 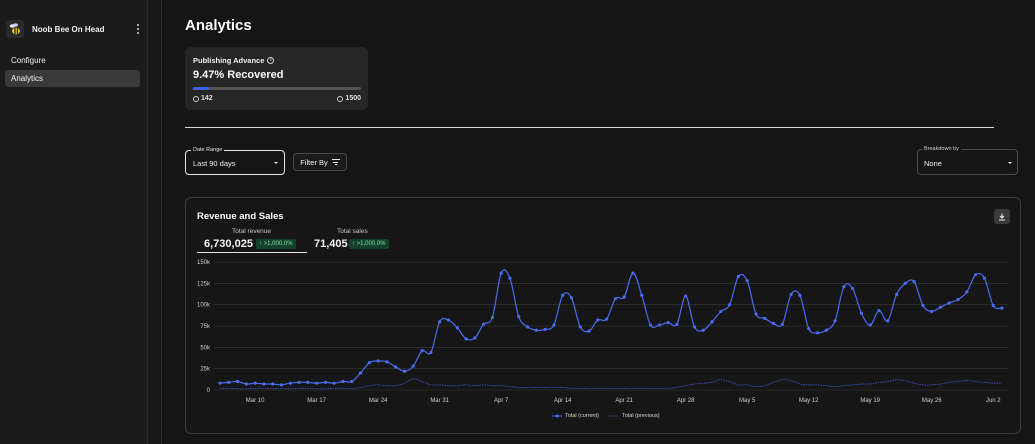 What do you see at coordinates (201, 88) in the screenshot?
I see `advance-progress-fill` at bounding box center [201, 88].